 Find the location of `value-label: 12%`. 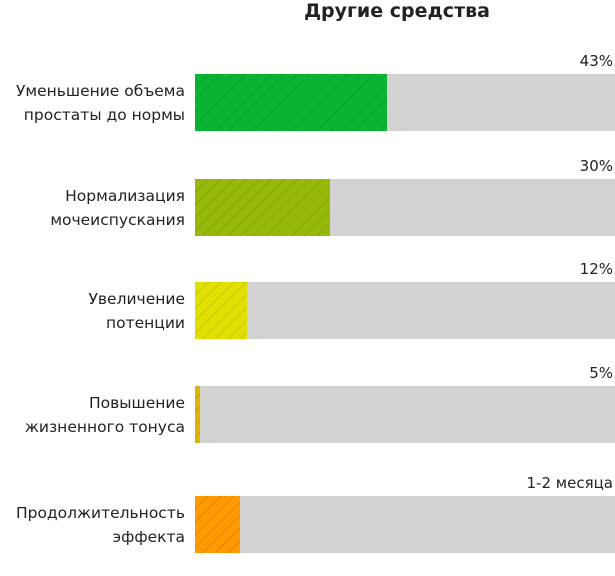

value-label: 12% is located at coordinates (596, 269).